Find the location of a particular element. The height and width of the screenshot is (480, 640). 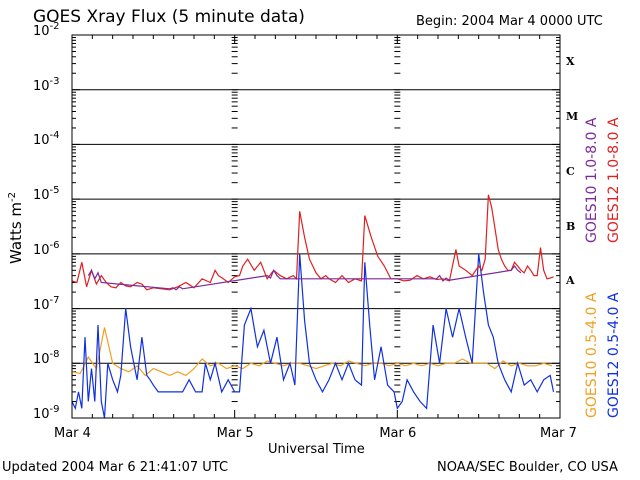

y-tick-exponent: -7 is located at coordinates (54, 300).